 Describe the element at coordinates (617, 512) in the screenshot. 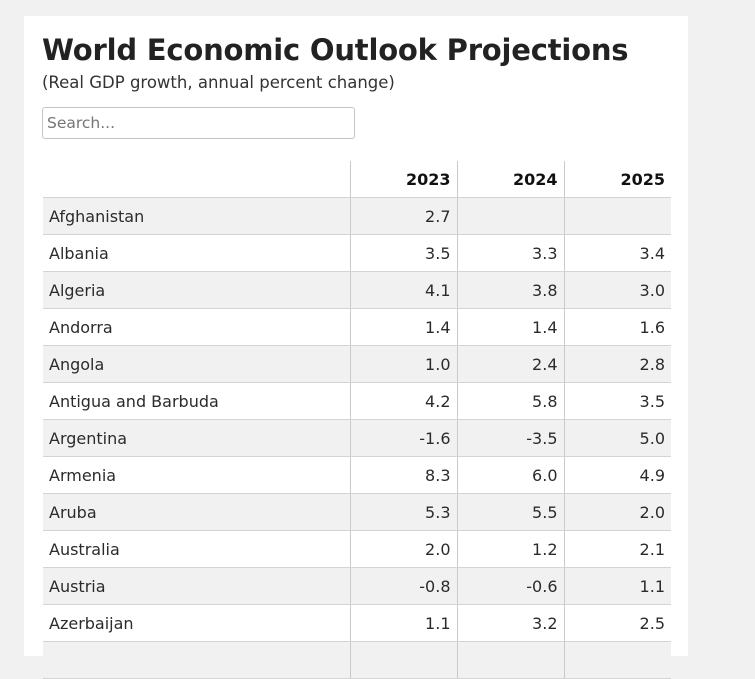

I see `value-cell-2025: 2.0` at that location.